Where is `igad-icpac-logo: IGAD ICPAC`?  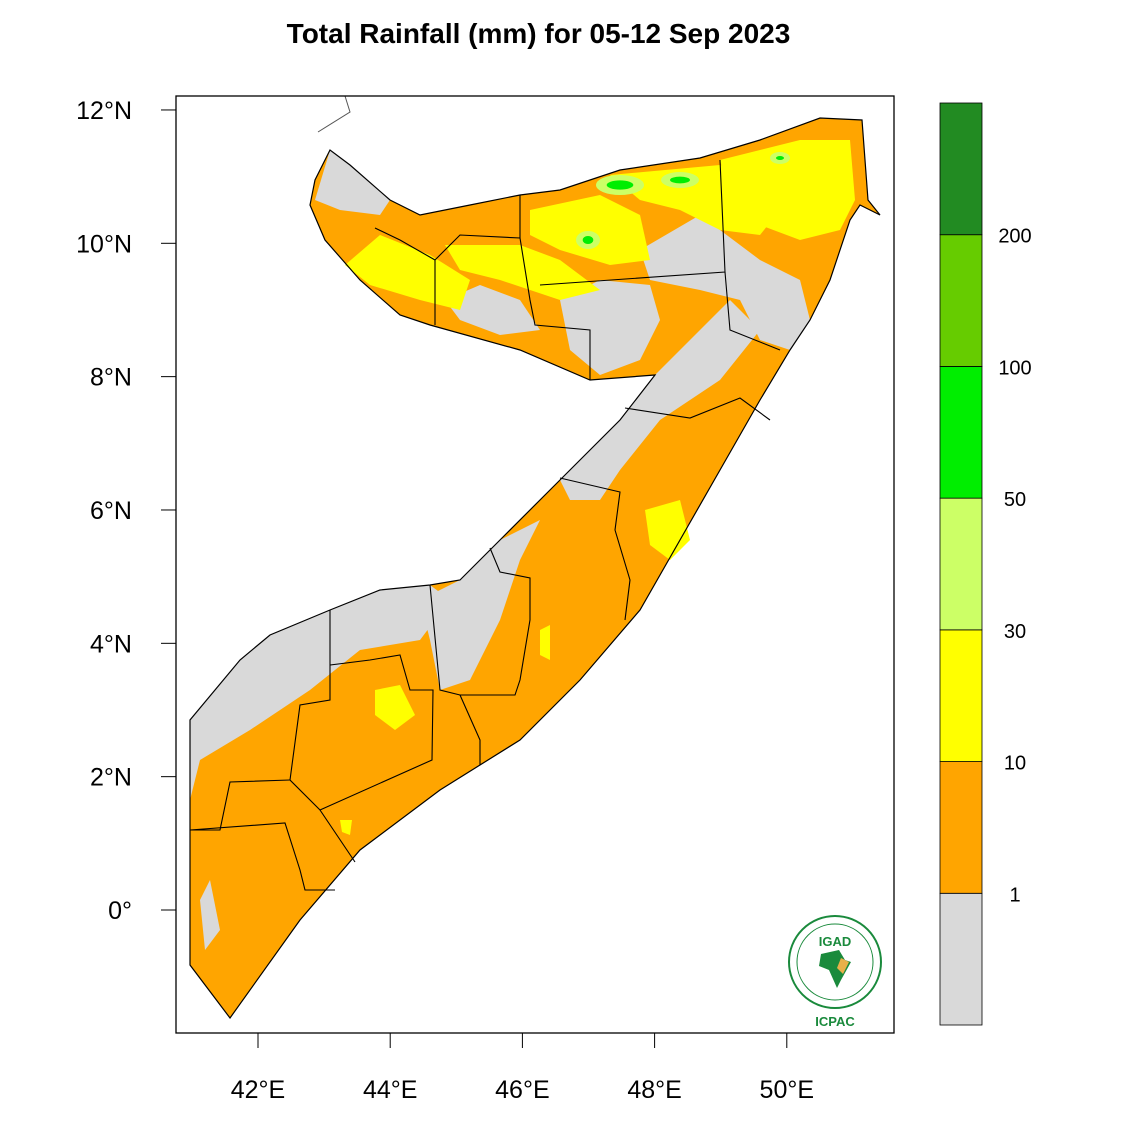
igad-icpac-logo: IGAD ICPAC is located at coordinates (835, 972).